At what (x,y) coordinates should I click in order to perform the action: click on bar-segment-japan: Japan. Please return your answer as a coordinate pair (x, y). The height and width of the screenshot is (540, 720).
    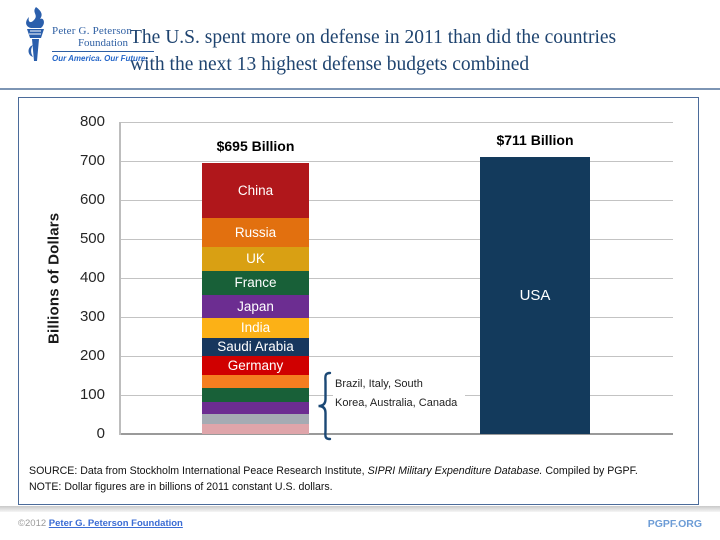
    Looking at the image, I should click on (255, 307).